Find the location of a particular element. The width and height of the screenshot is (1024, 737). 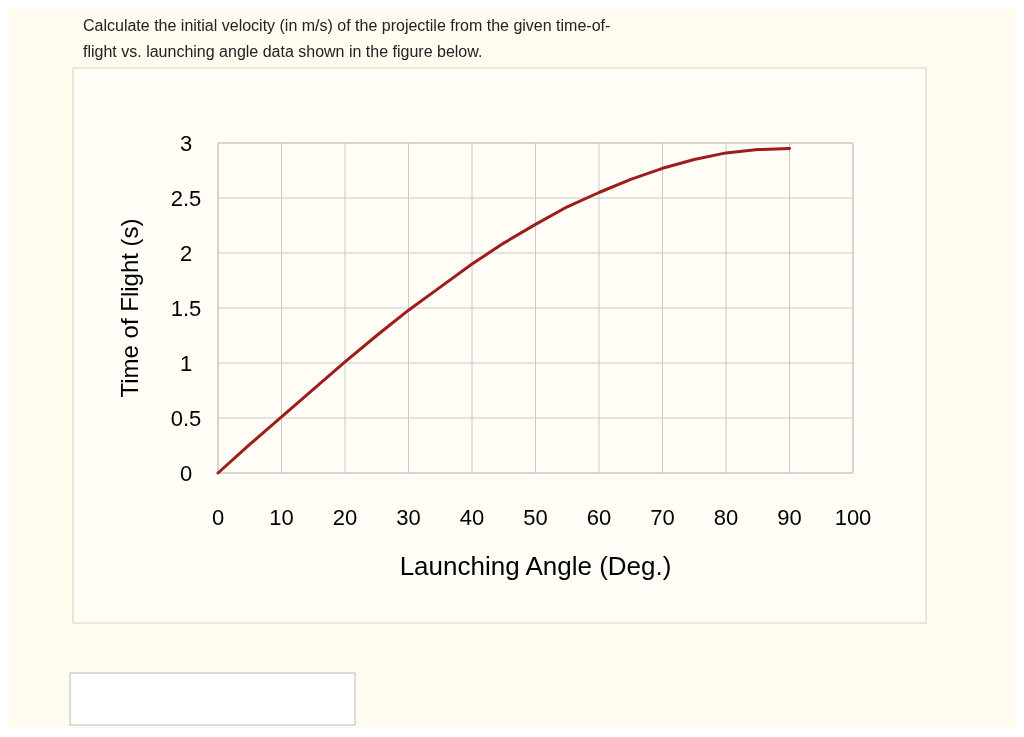

x-tick-label: 50 is located at coordinates (535, 517).